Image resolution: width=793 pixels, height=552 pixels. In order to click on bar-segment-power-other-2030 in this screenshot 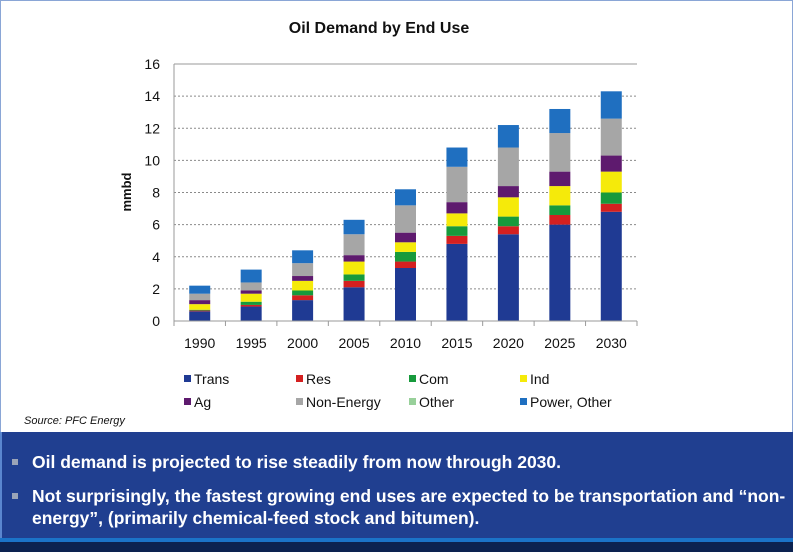, I will do `click(611, 105)`.